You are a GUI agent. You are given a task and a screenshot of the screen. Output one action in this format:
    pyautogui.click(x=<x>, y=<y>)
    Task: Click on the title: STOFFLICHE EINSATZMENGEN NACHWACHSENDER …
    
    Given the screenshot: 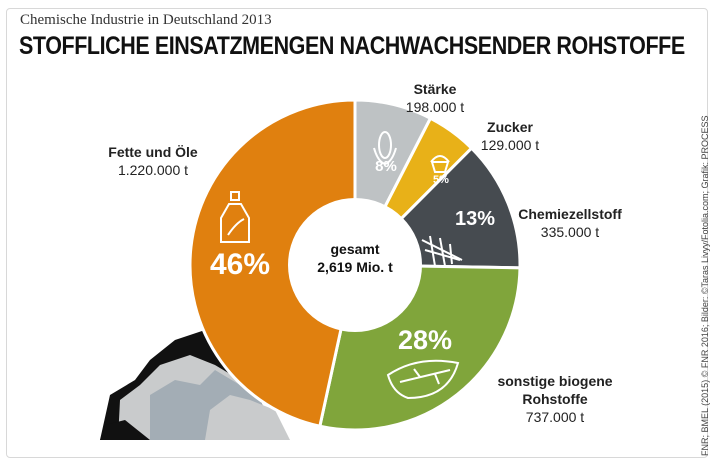 What is the action you would take?
    pyautogui.click(x=352, y=46)
    